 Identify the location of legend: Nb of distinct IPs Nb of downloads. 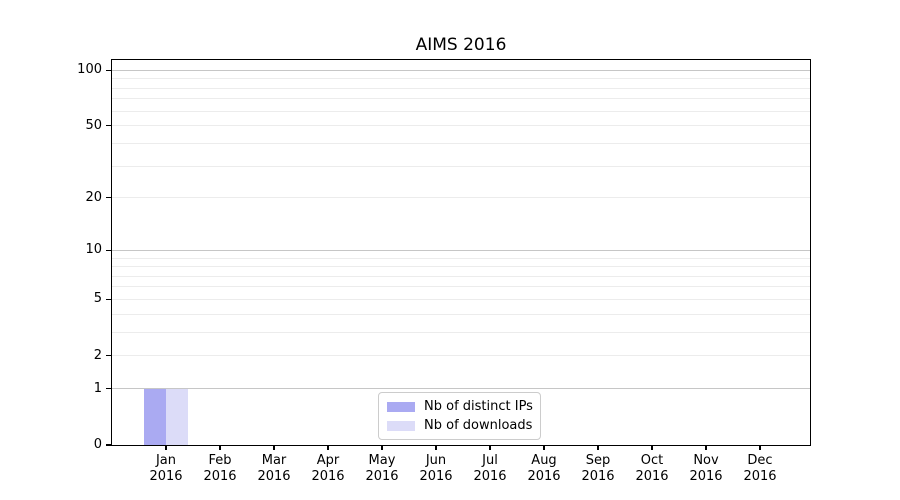
(459, 416).